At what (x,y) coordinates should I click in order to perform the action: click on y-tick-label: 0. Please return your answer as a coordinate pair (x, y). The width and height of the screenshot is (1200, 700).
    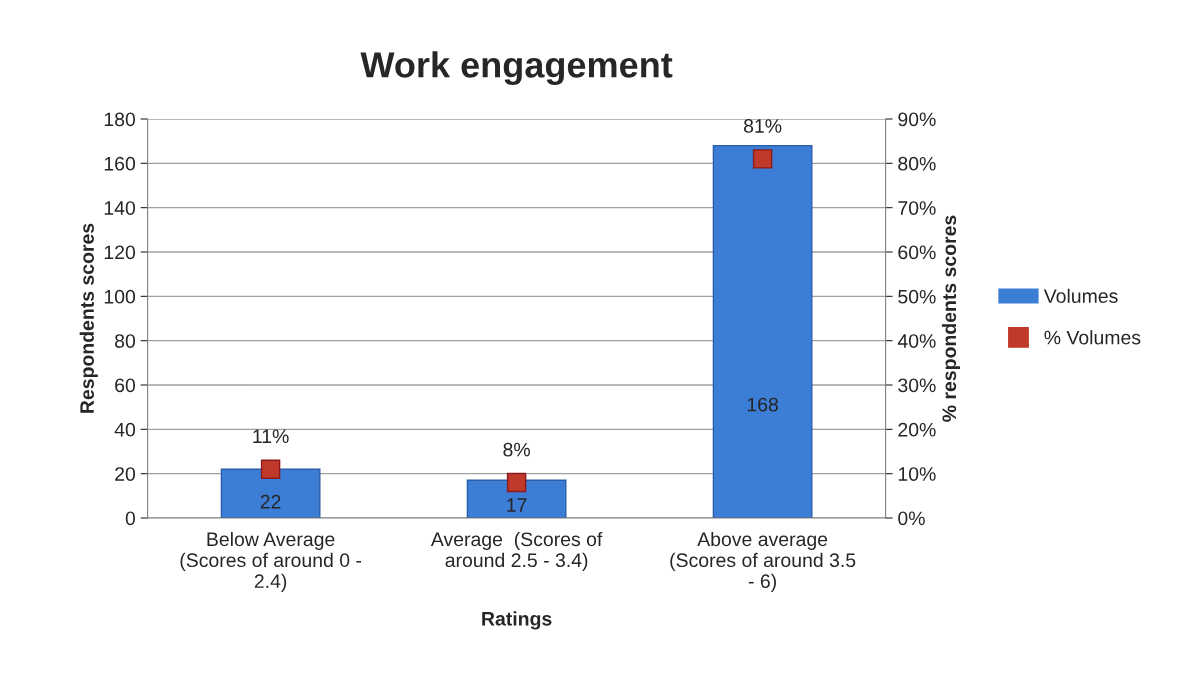
    Looking at the image, I should click on (130, 518).